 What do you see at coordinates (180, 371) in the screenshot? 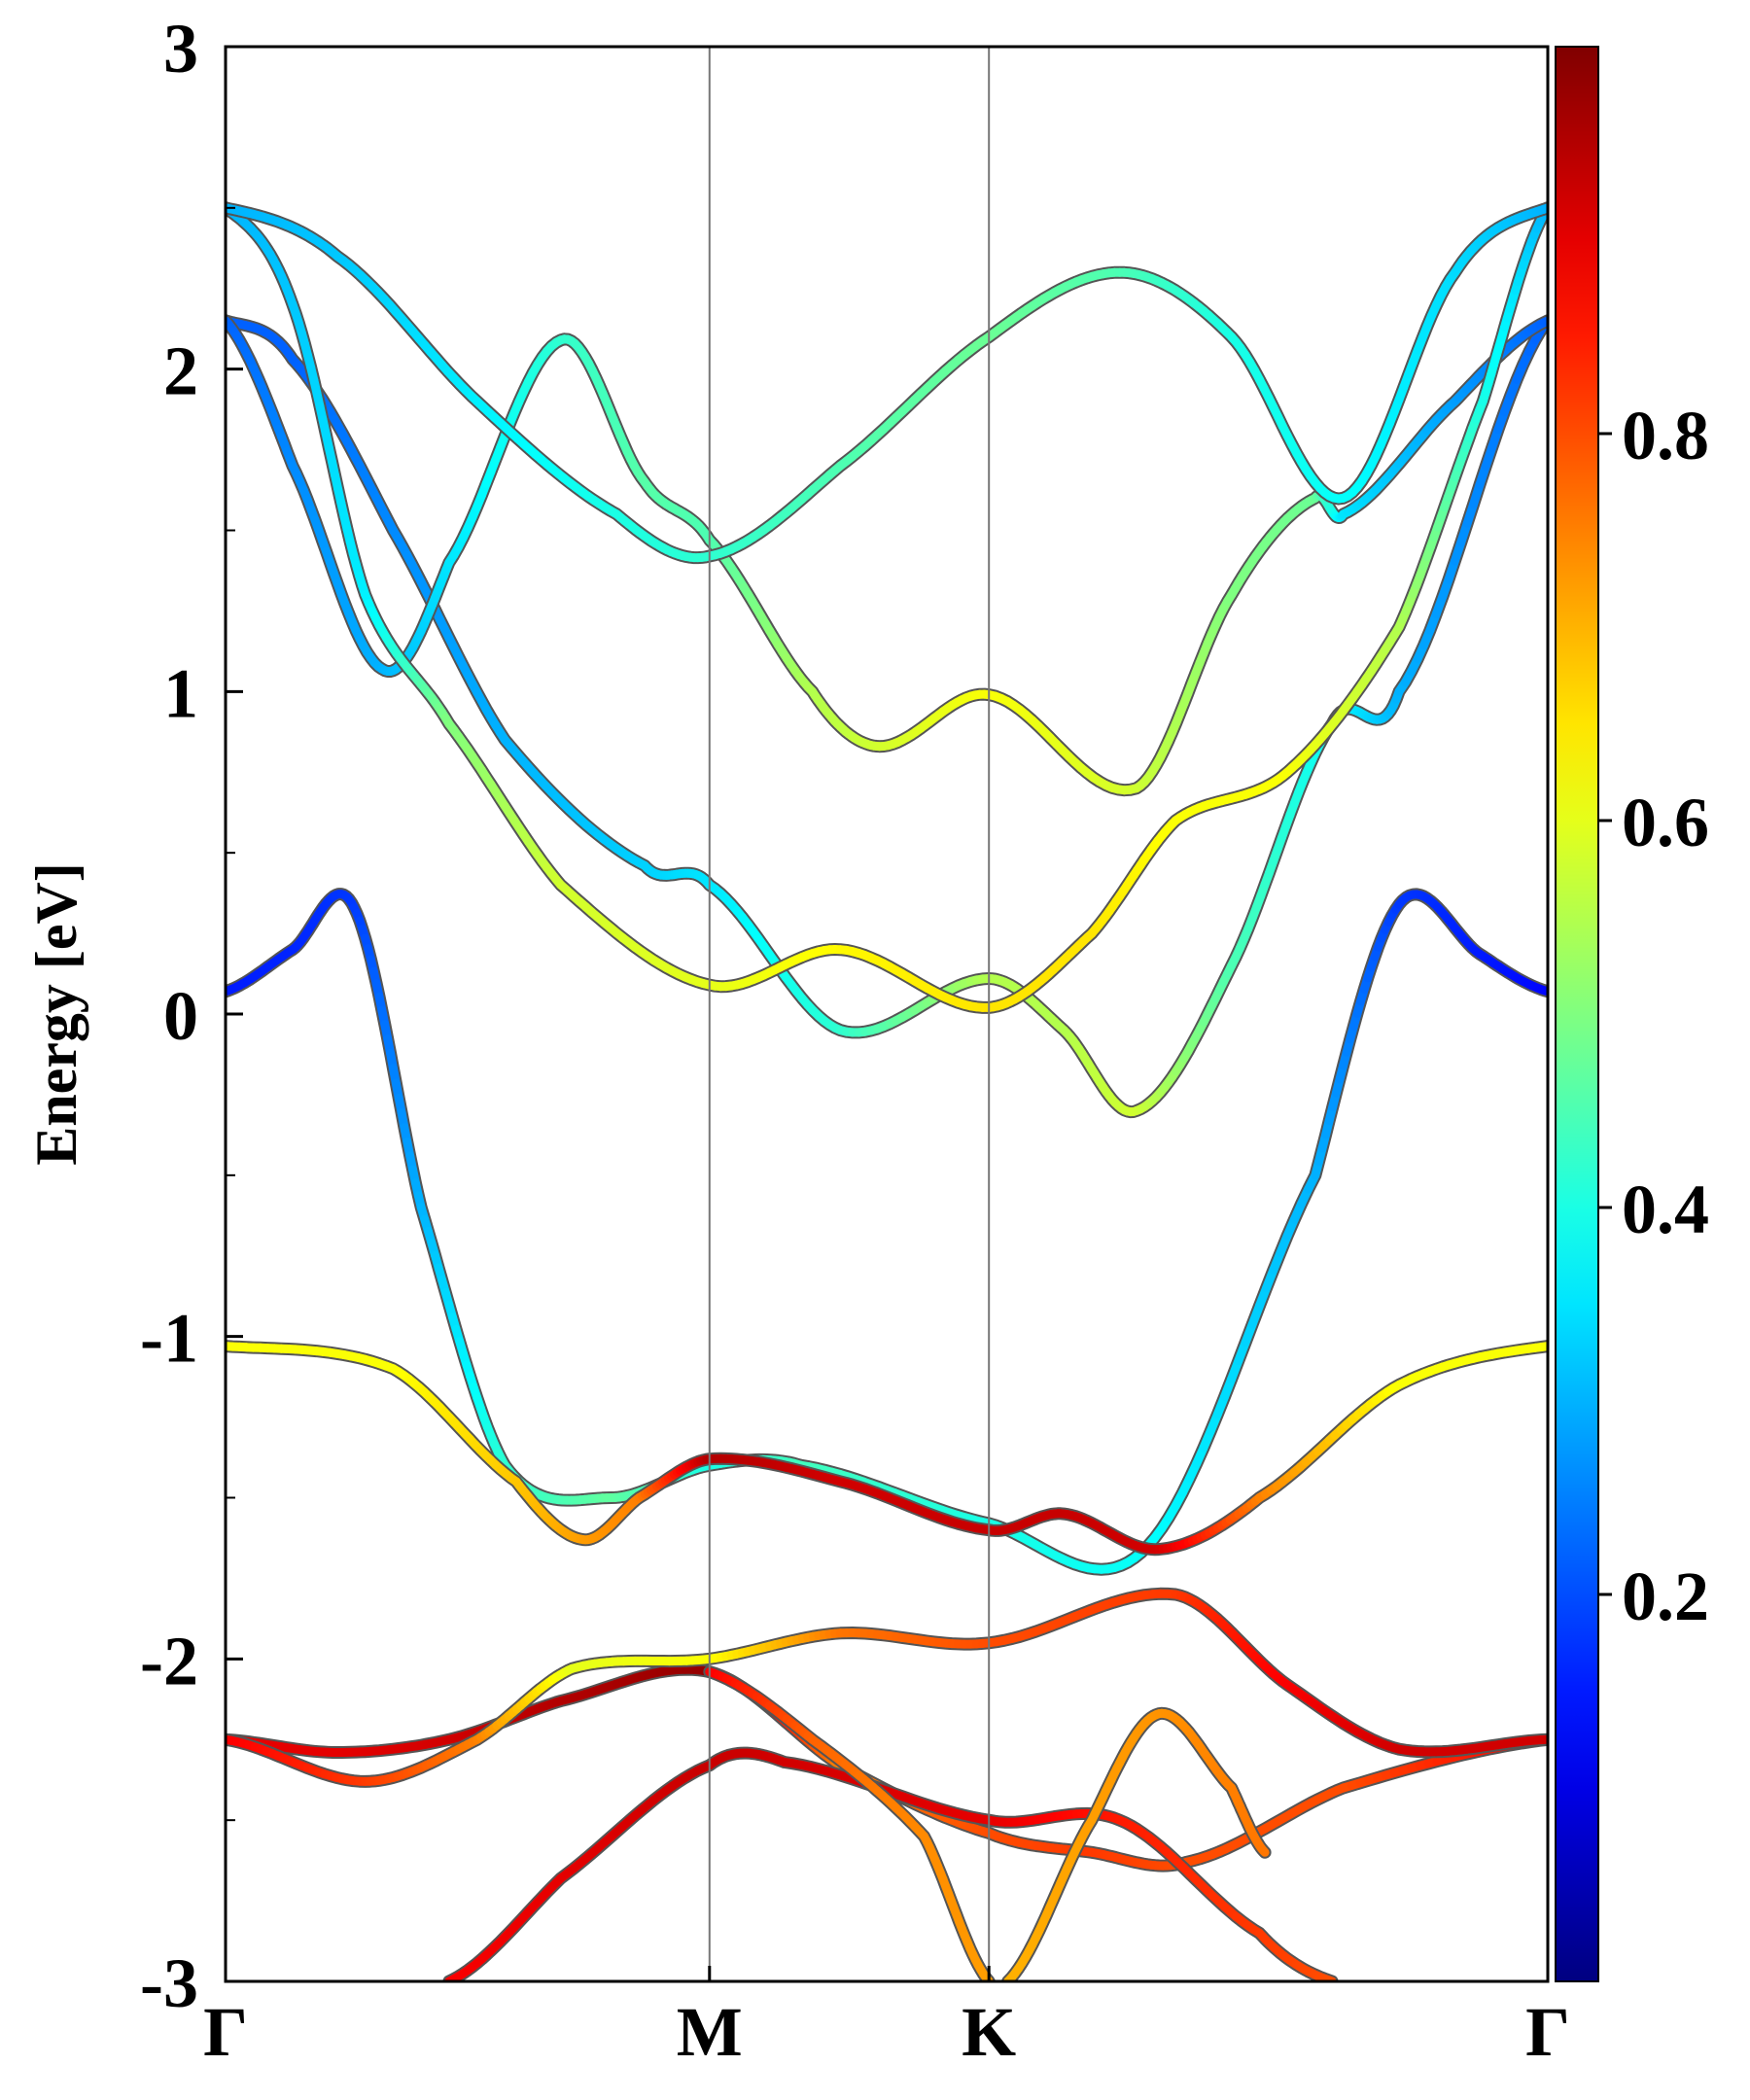
I see `y-tick-label: 2` at bounding box center [180, 371].